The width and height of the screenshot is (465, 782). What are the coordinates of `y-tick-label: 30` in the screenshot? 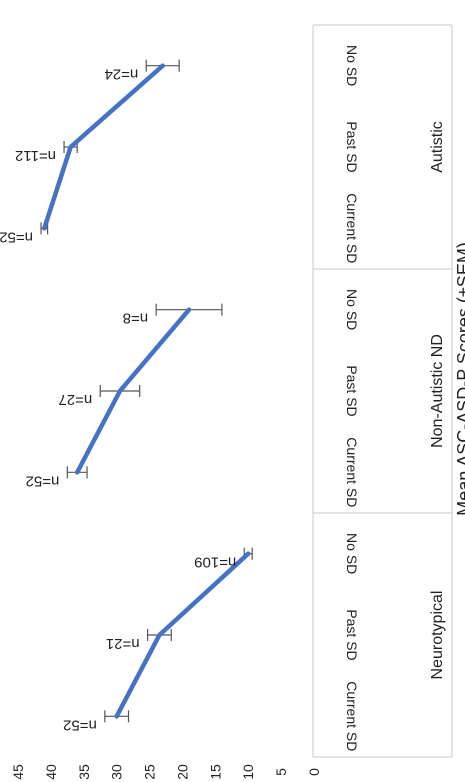 It's located at (117, 772).